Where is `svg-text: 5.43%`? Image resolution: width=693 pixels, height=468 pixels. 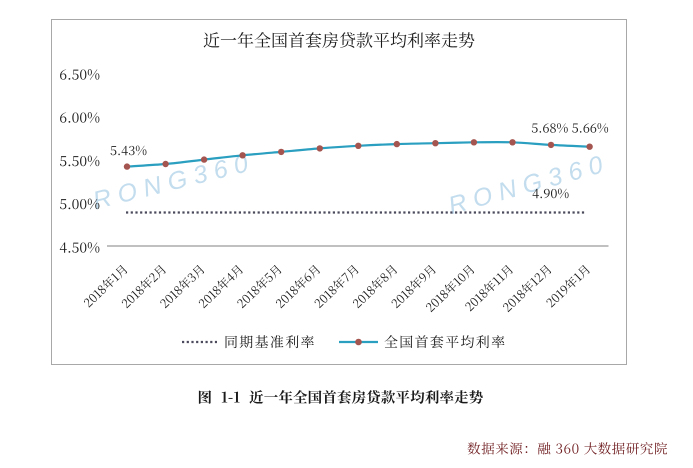 svg-text: 5.43% is located at coordinates (128, 149).